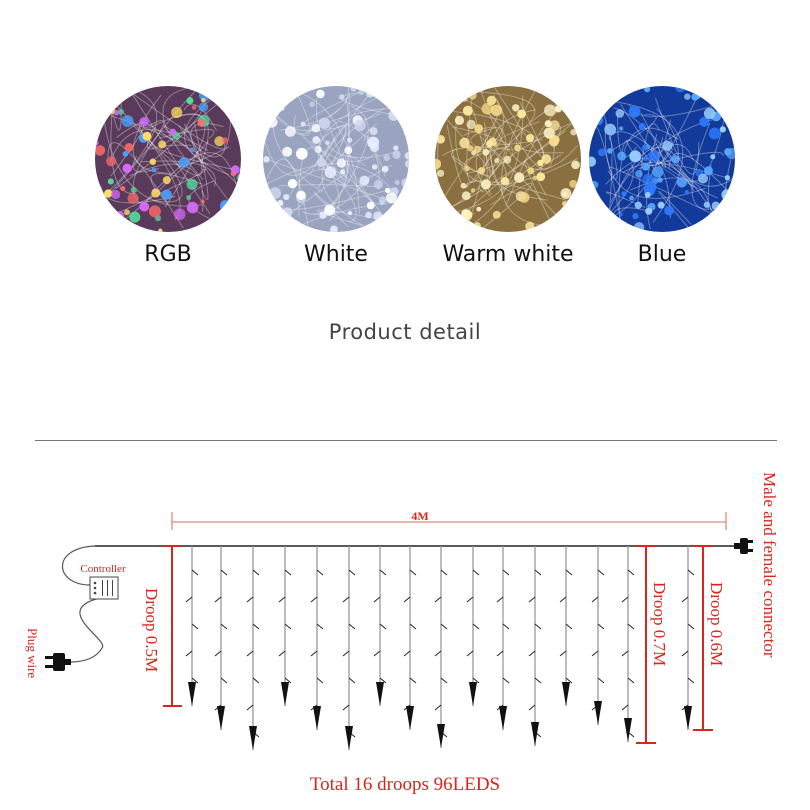  I want to click on white-lights-image, so click(336, 159).